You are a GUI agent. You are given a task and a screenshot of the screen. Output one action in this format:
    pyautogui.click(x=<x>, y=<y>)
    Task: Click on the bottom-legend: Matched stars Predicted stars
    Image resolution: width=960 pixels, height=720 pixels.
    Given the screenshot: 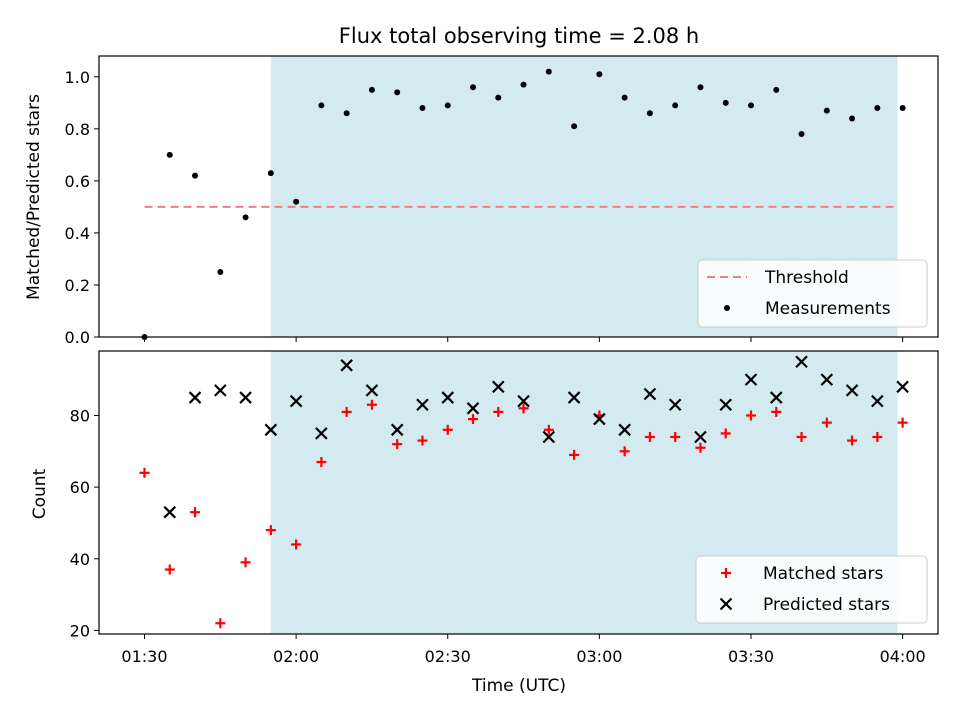 What is the action you would take?
    pyautogui.click(x=811, y=589)
    